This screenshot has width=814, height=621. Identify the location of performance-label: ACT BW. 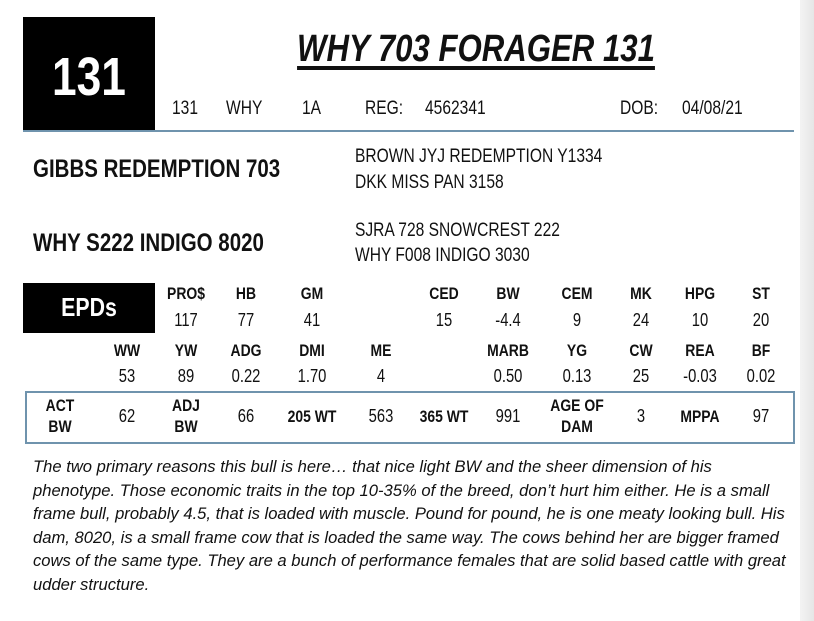
(60, 416).